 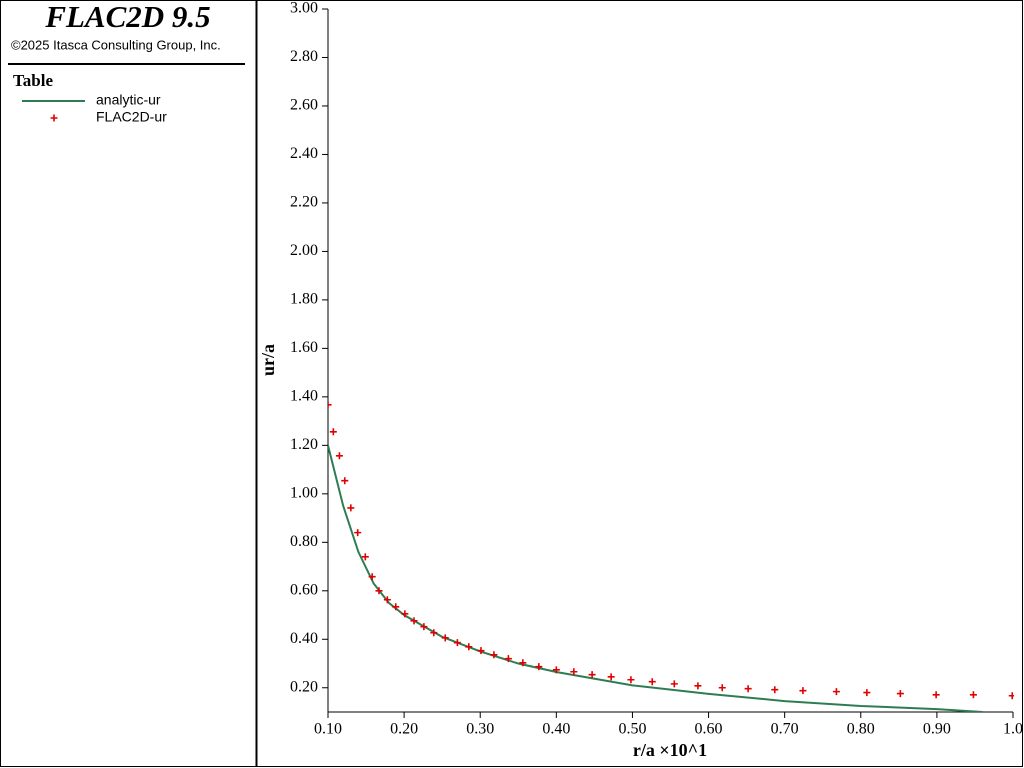 I want to click on x-tick-label: 0.70, so click(x=785, y=729).